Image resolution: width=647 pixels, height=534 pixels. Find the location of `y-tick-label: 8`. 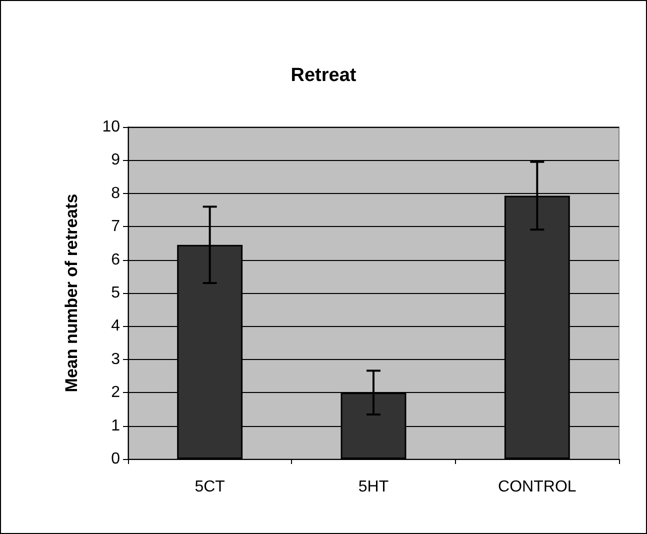

y-tick-label: 8 is located at coordinates (115, 193).